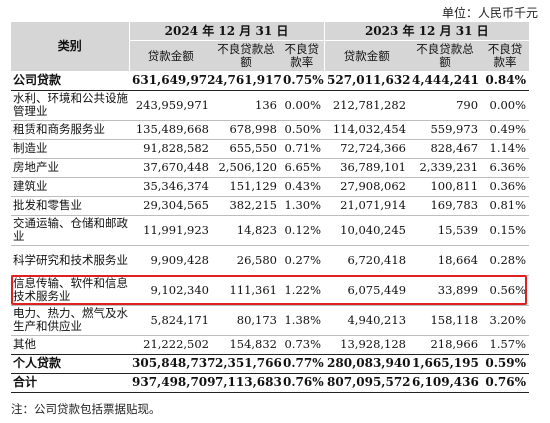  I want to click on header-category: 类别, so click(70, 47).